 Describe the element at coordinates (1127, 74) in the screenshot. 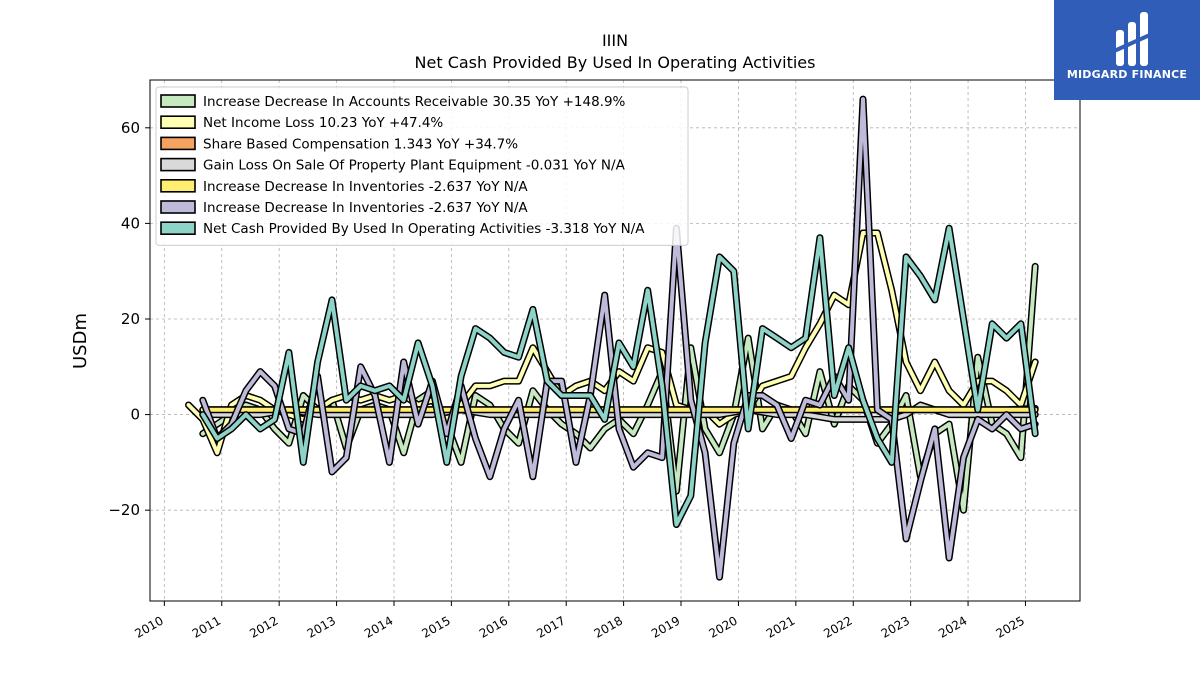

I see `brand-name: MIDGARD FINANCE` at that location.